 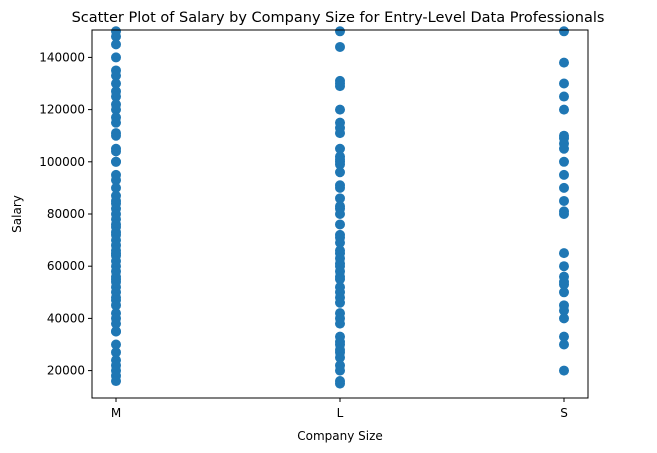 I want to click on y-tick-label: 60000, so click(x=66, y=266).